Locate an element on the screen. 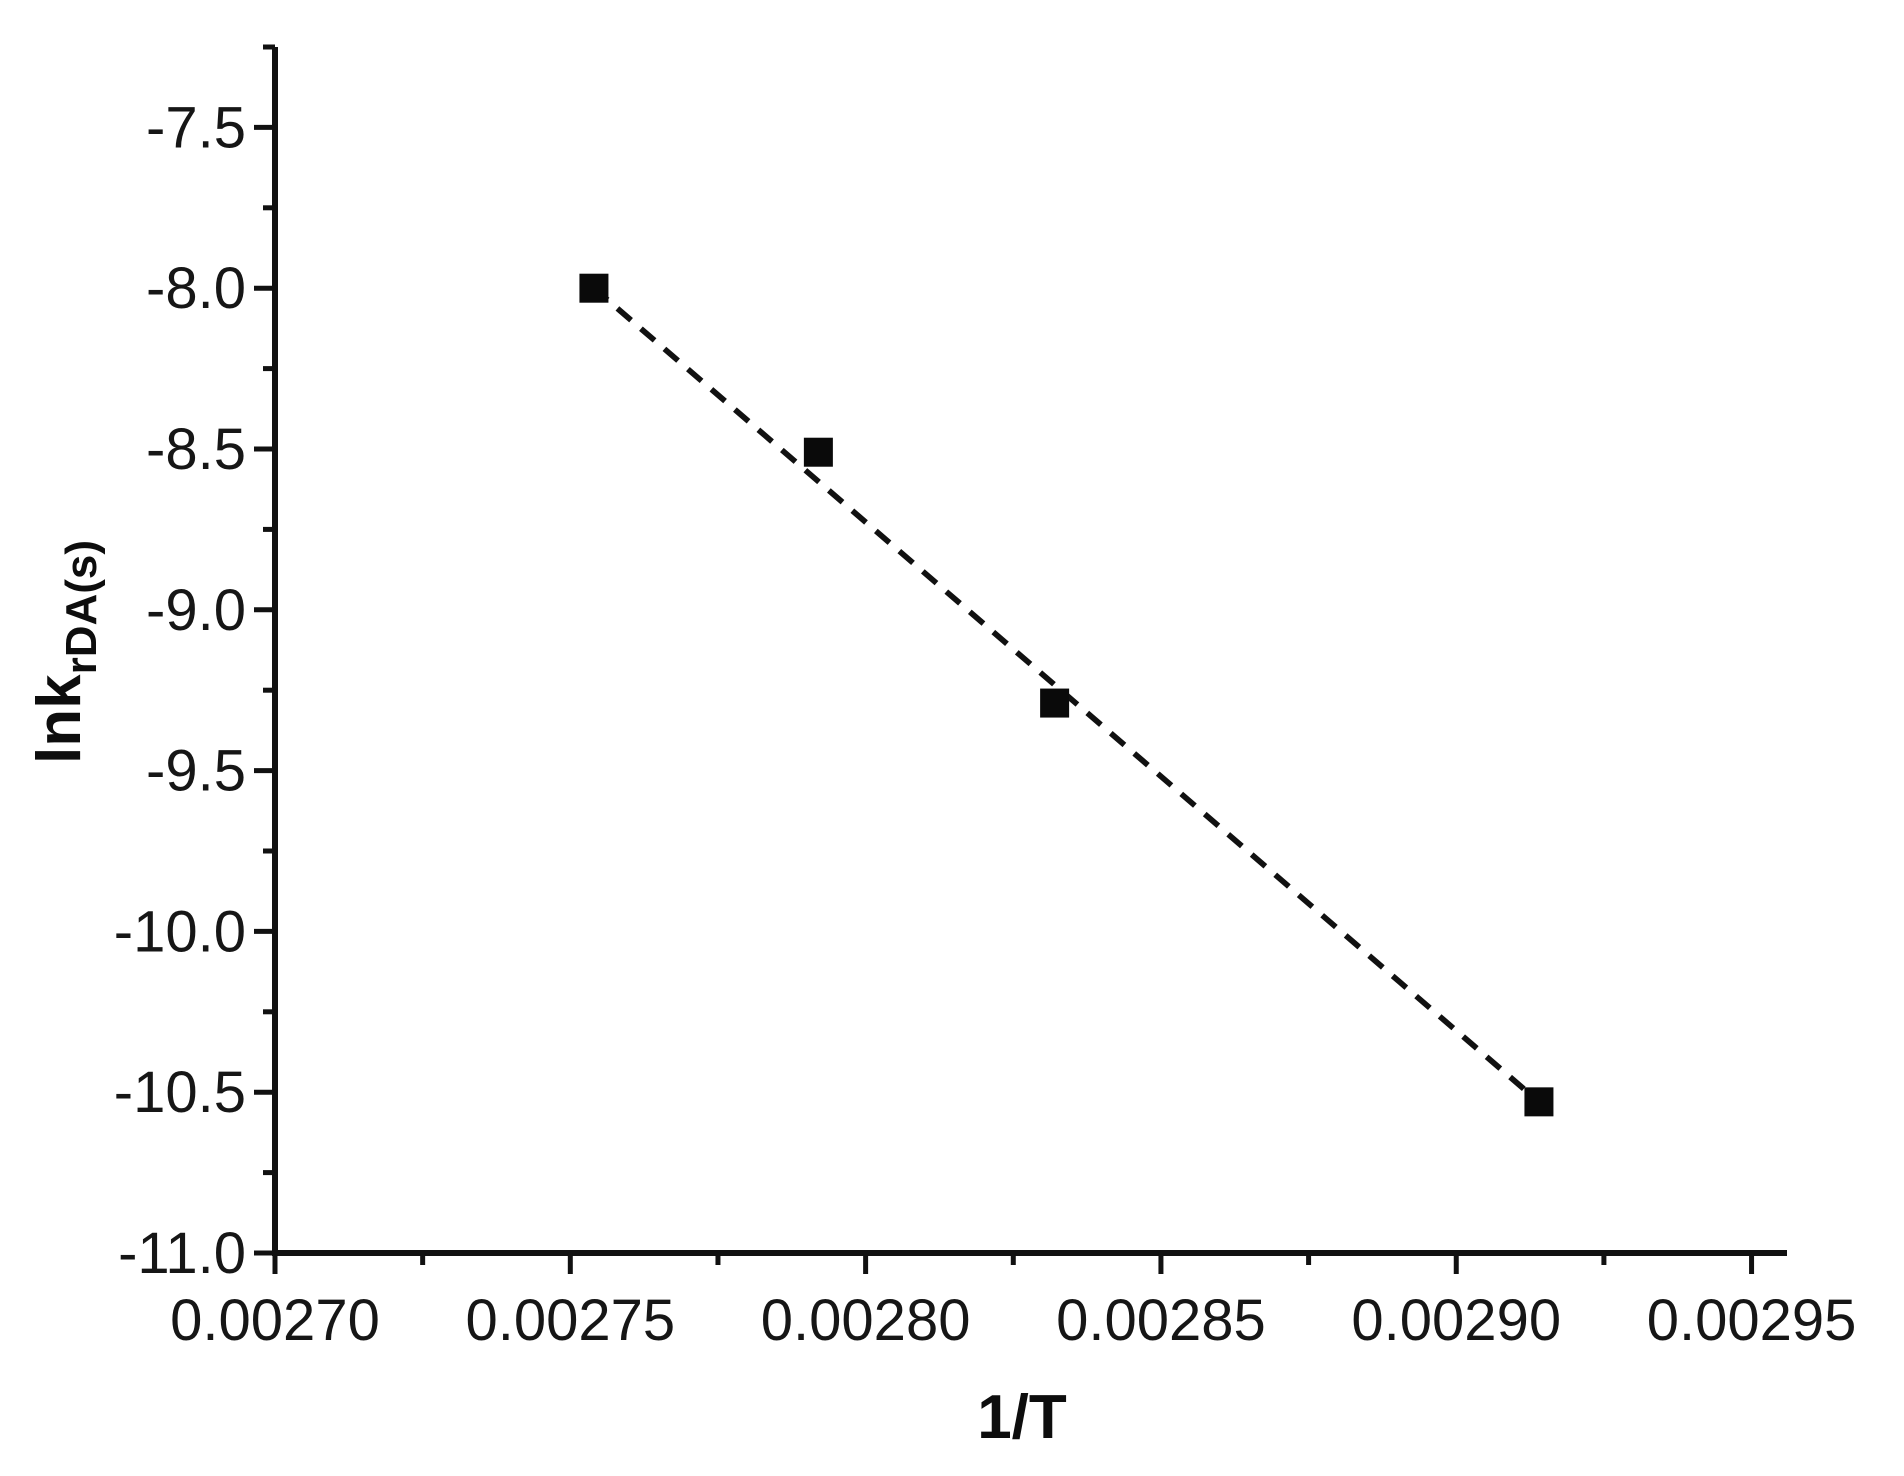 The height and width of the screenshot is (1476, 1904). y-axis-ticks is located at coordinates (264, 650).